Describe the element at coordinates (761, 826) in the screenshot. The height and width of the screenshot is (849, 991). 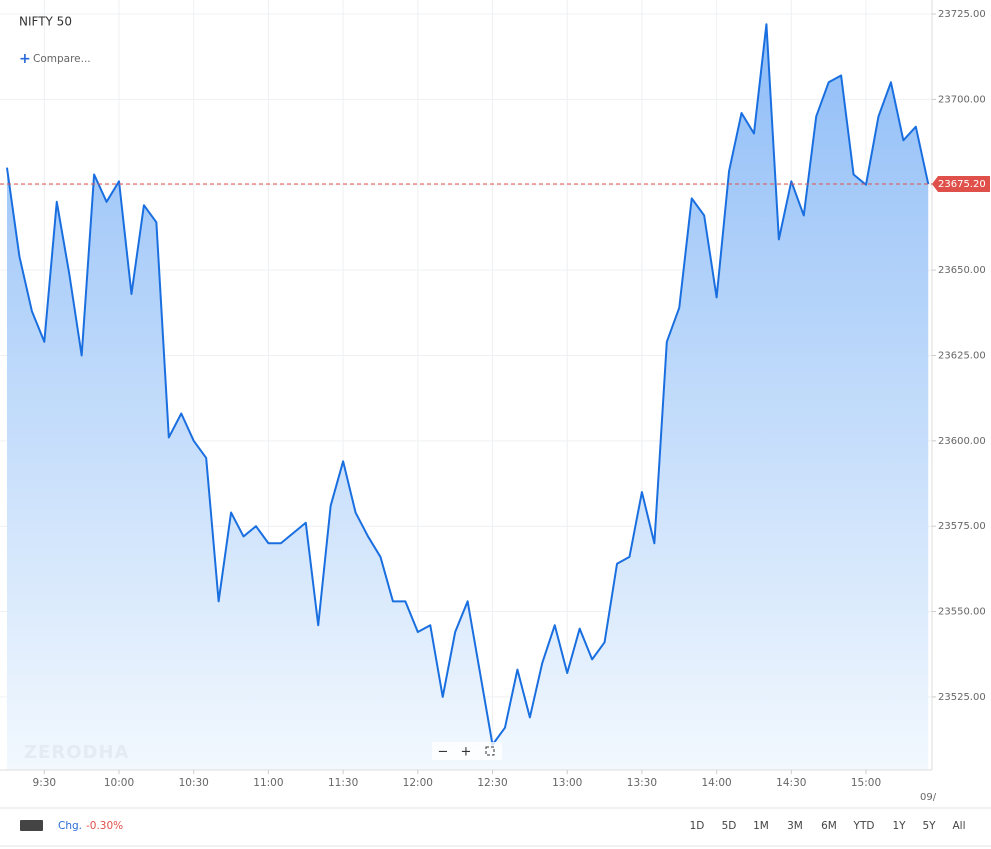
I see `range-button: 1M` at that location.